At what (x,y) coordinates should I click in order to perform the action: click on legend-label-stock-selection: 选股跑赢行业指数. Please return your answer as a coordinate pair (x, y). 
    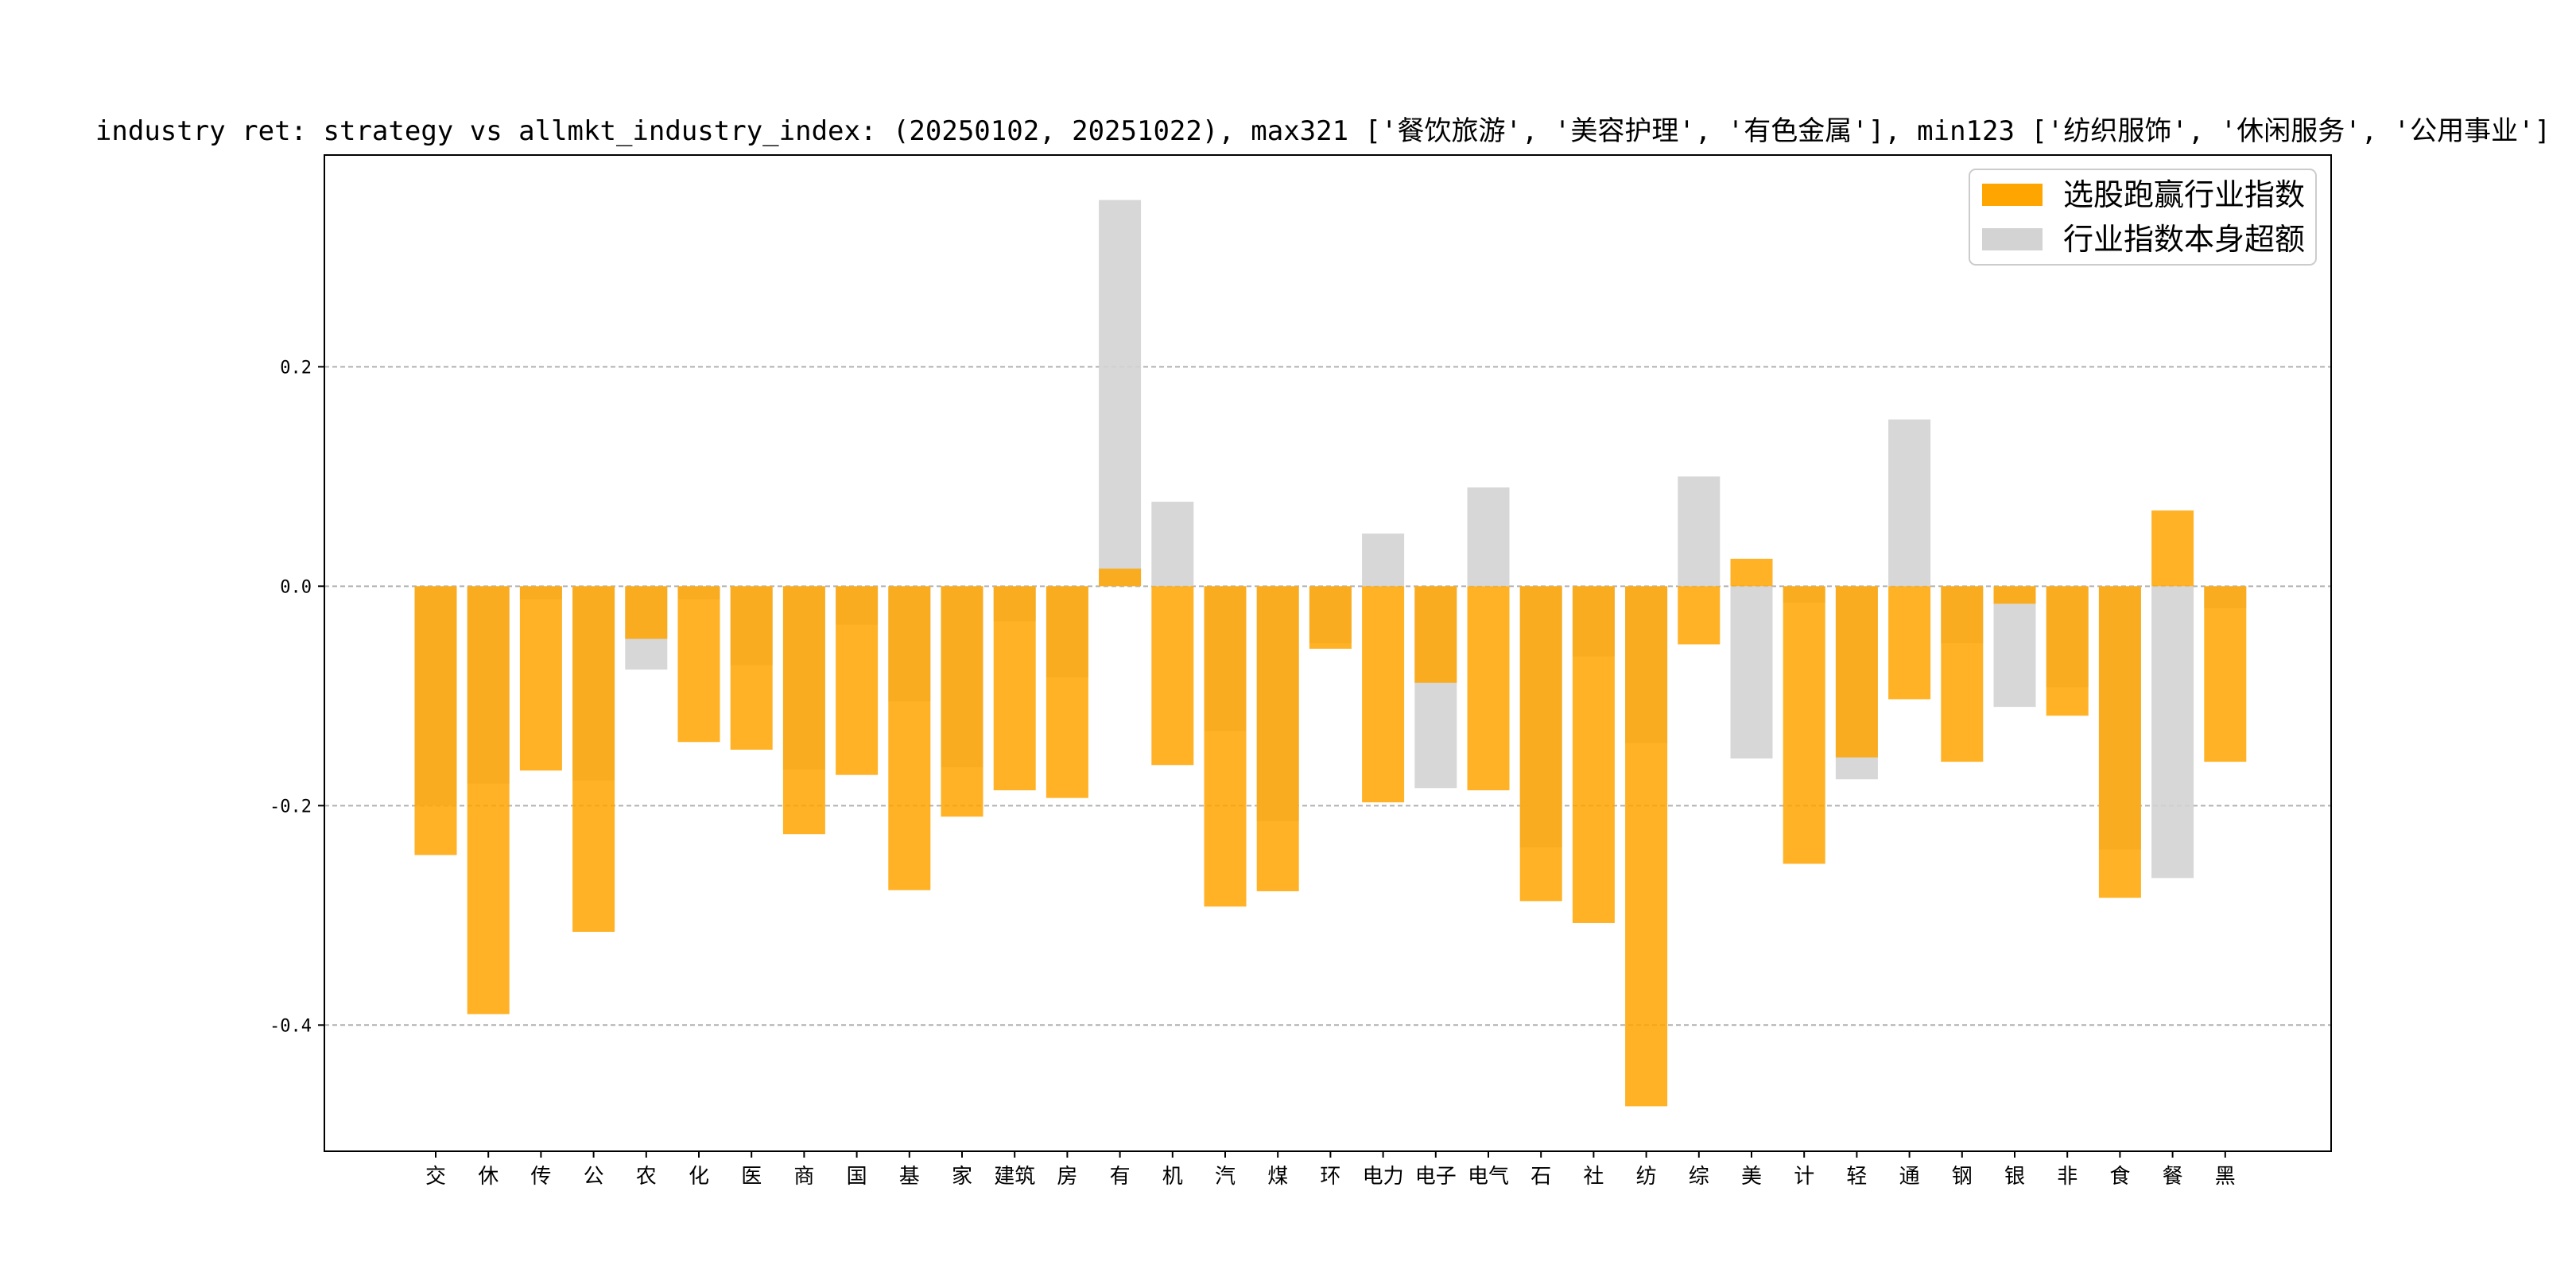
    Looking at the image, I should click on (2184, 195).